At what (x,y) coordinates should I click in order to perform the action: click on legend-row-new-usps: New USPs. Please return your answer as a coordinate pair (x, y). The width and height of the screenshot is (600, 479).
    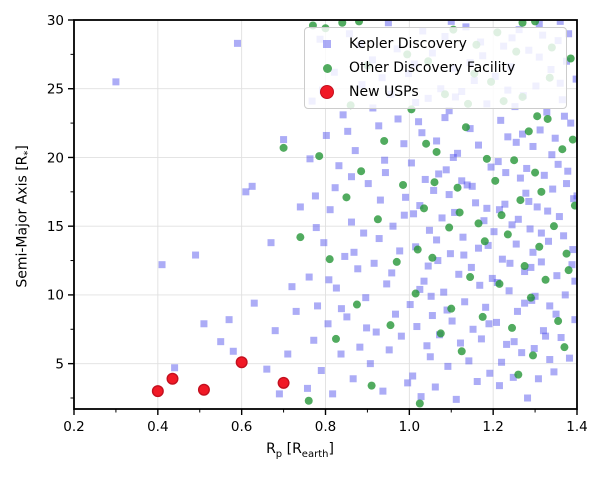
    Looking at the image, I should click on (431, 92).